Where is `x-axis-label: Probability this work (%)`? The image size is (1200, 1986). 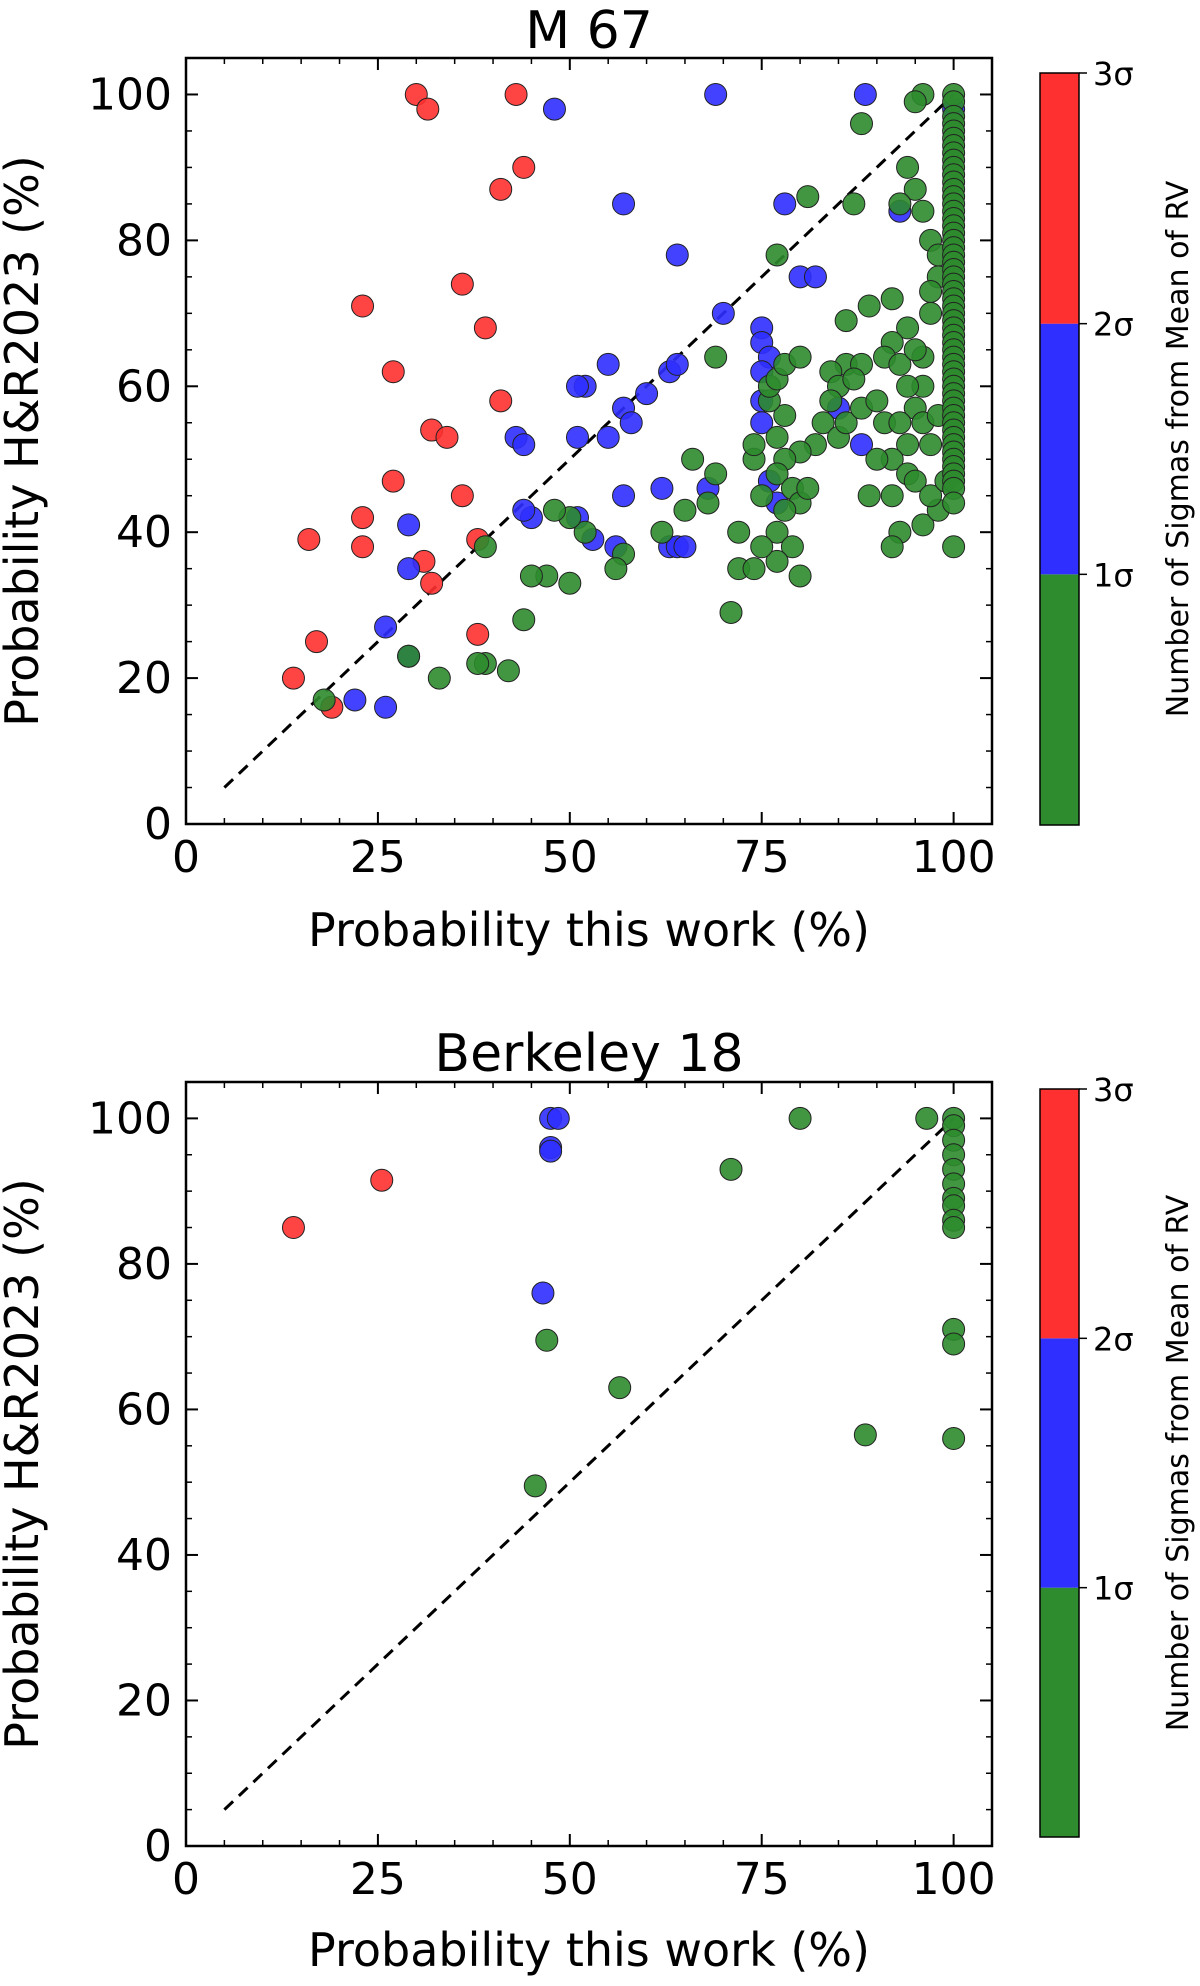 x-axis-label: Probability this work (%) is located at coordinates (589, 930).